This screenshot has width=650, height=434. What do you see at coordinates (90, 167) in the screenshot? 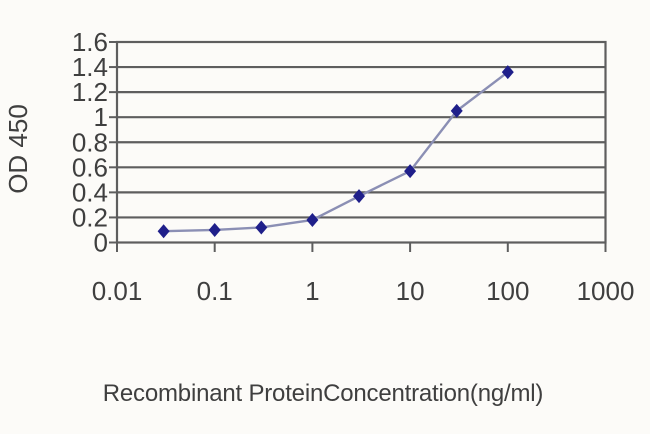
I see `y-tick-label: 0.6` at bounding box center [90, 167].